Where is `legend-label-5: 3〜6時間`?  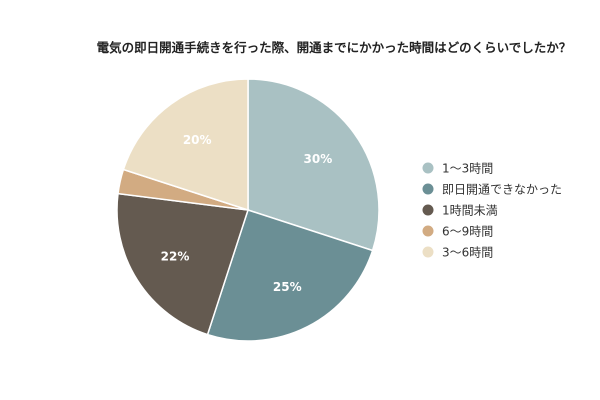 legend-label-5: 3〜6時間 is located at coordinates (467, 253).